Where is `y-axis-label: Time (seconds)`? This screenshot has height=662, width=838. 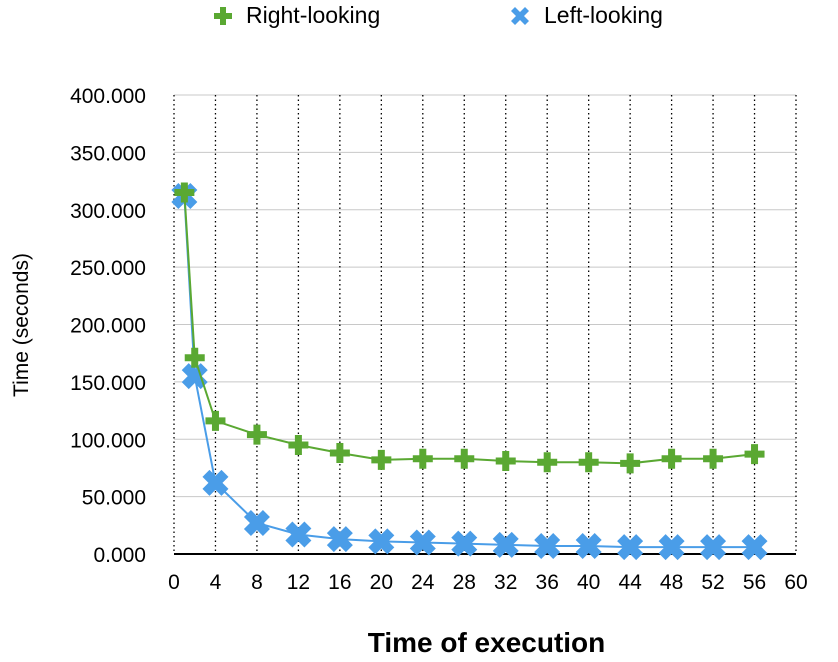
y-axis-label: Time (seconds) is located at coordinates (21, 325).